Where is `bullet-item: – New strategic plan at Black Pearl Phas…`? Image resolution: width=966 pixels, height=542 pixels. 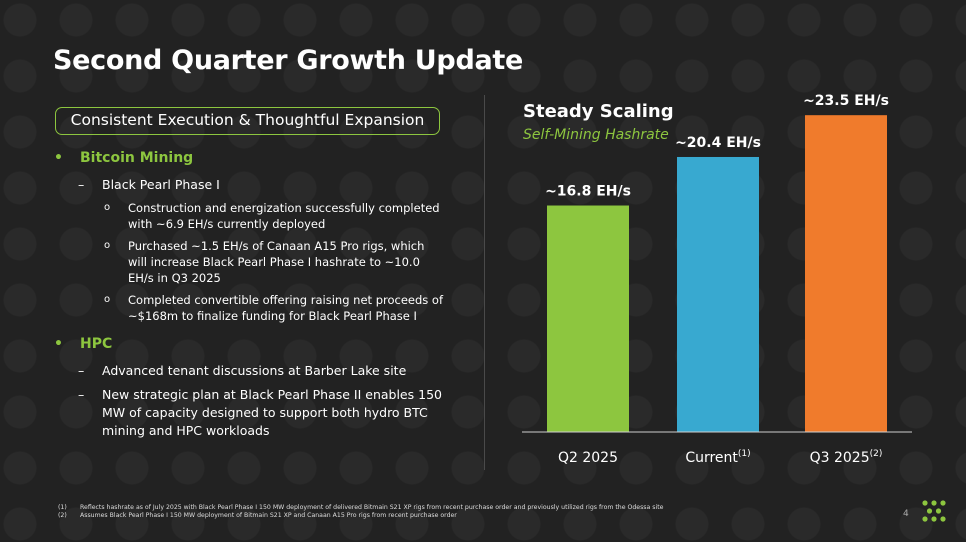
bullet-item: – New strategic plan at Black Pearl Phas… is located at coordinates (260, 412).